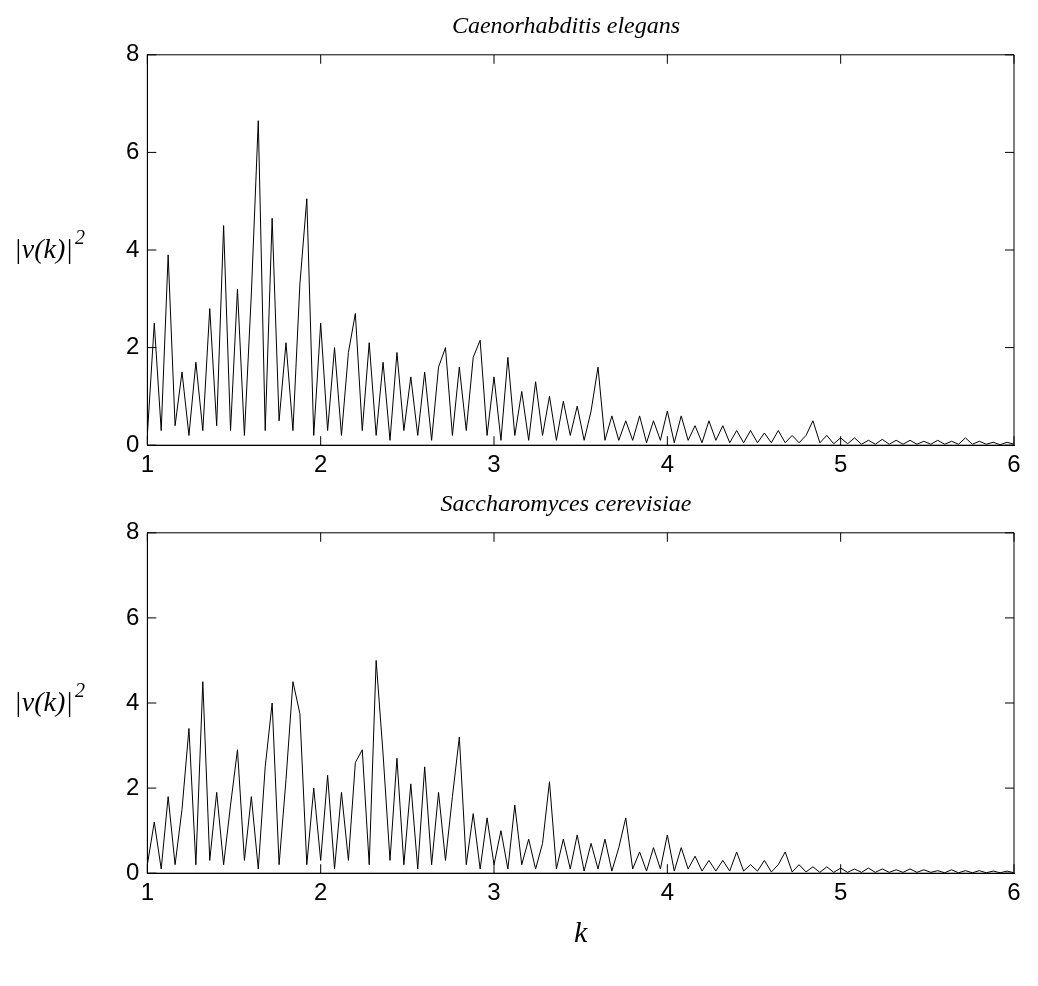 The width and height of the screenshot is (1038, 986). I want to click on x-axis-title: k, so click(581, 931).